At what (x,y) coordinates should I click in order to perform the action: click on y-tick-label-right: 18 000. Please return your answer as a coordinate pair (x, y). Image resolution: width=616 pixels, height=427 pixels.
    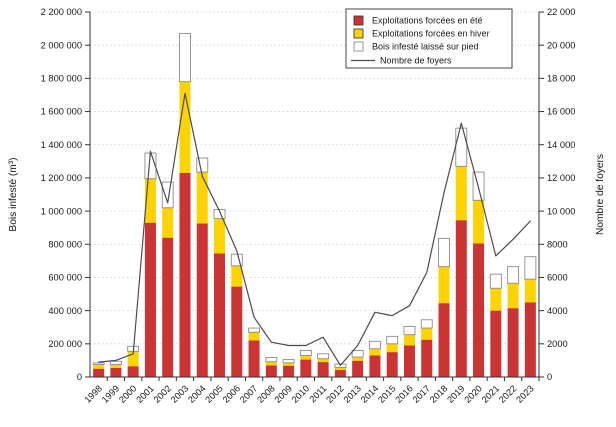
    Looking at the image, I should click on (561, 79).